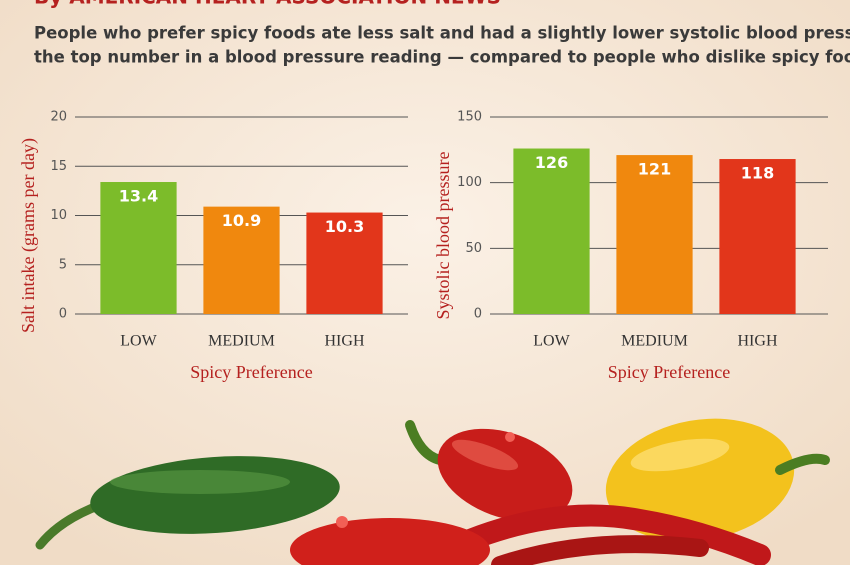 This screenshot has height=565, width=850. I want to click on value-label: 13.4, so click(138, 196).